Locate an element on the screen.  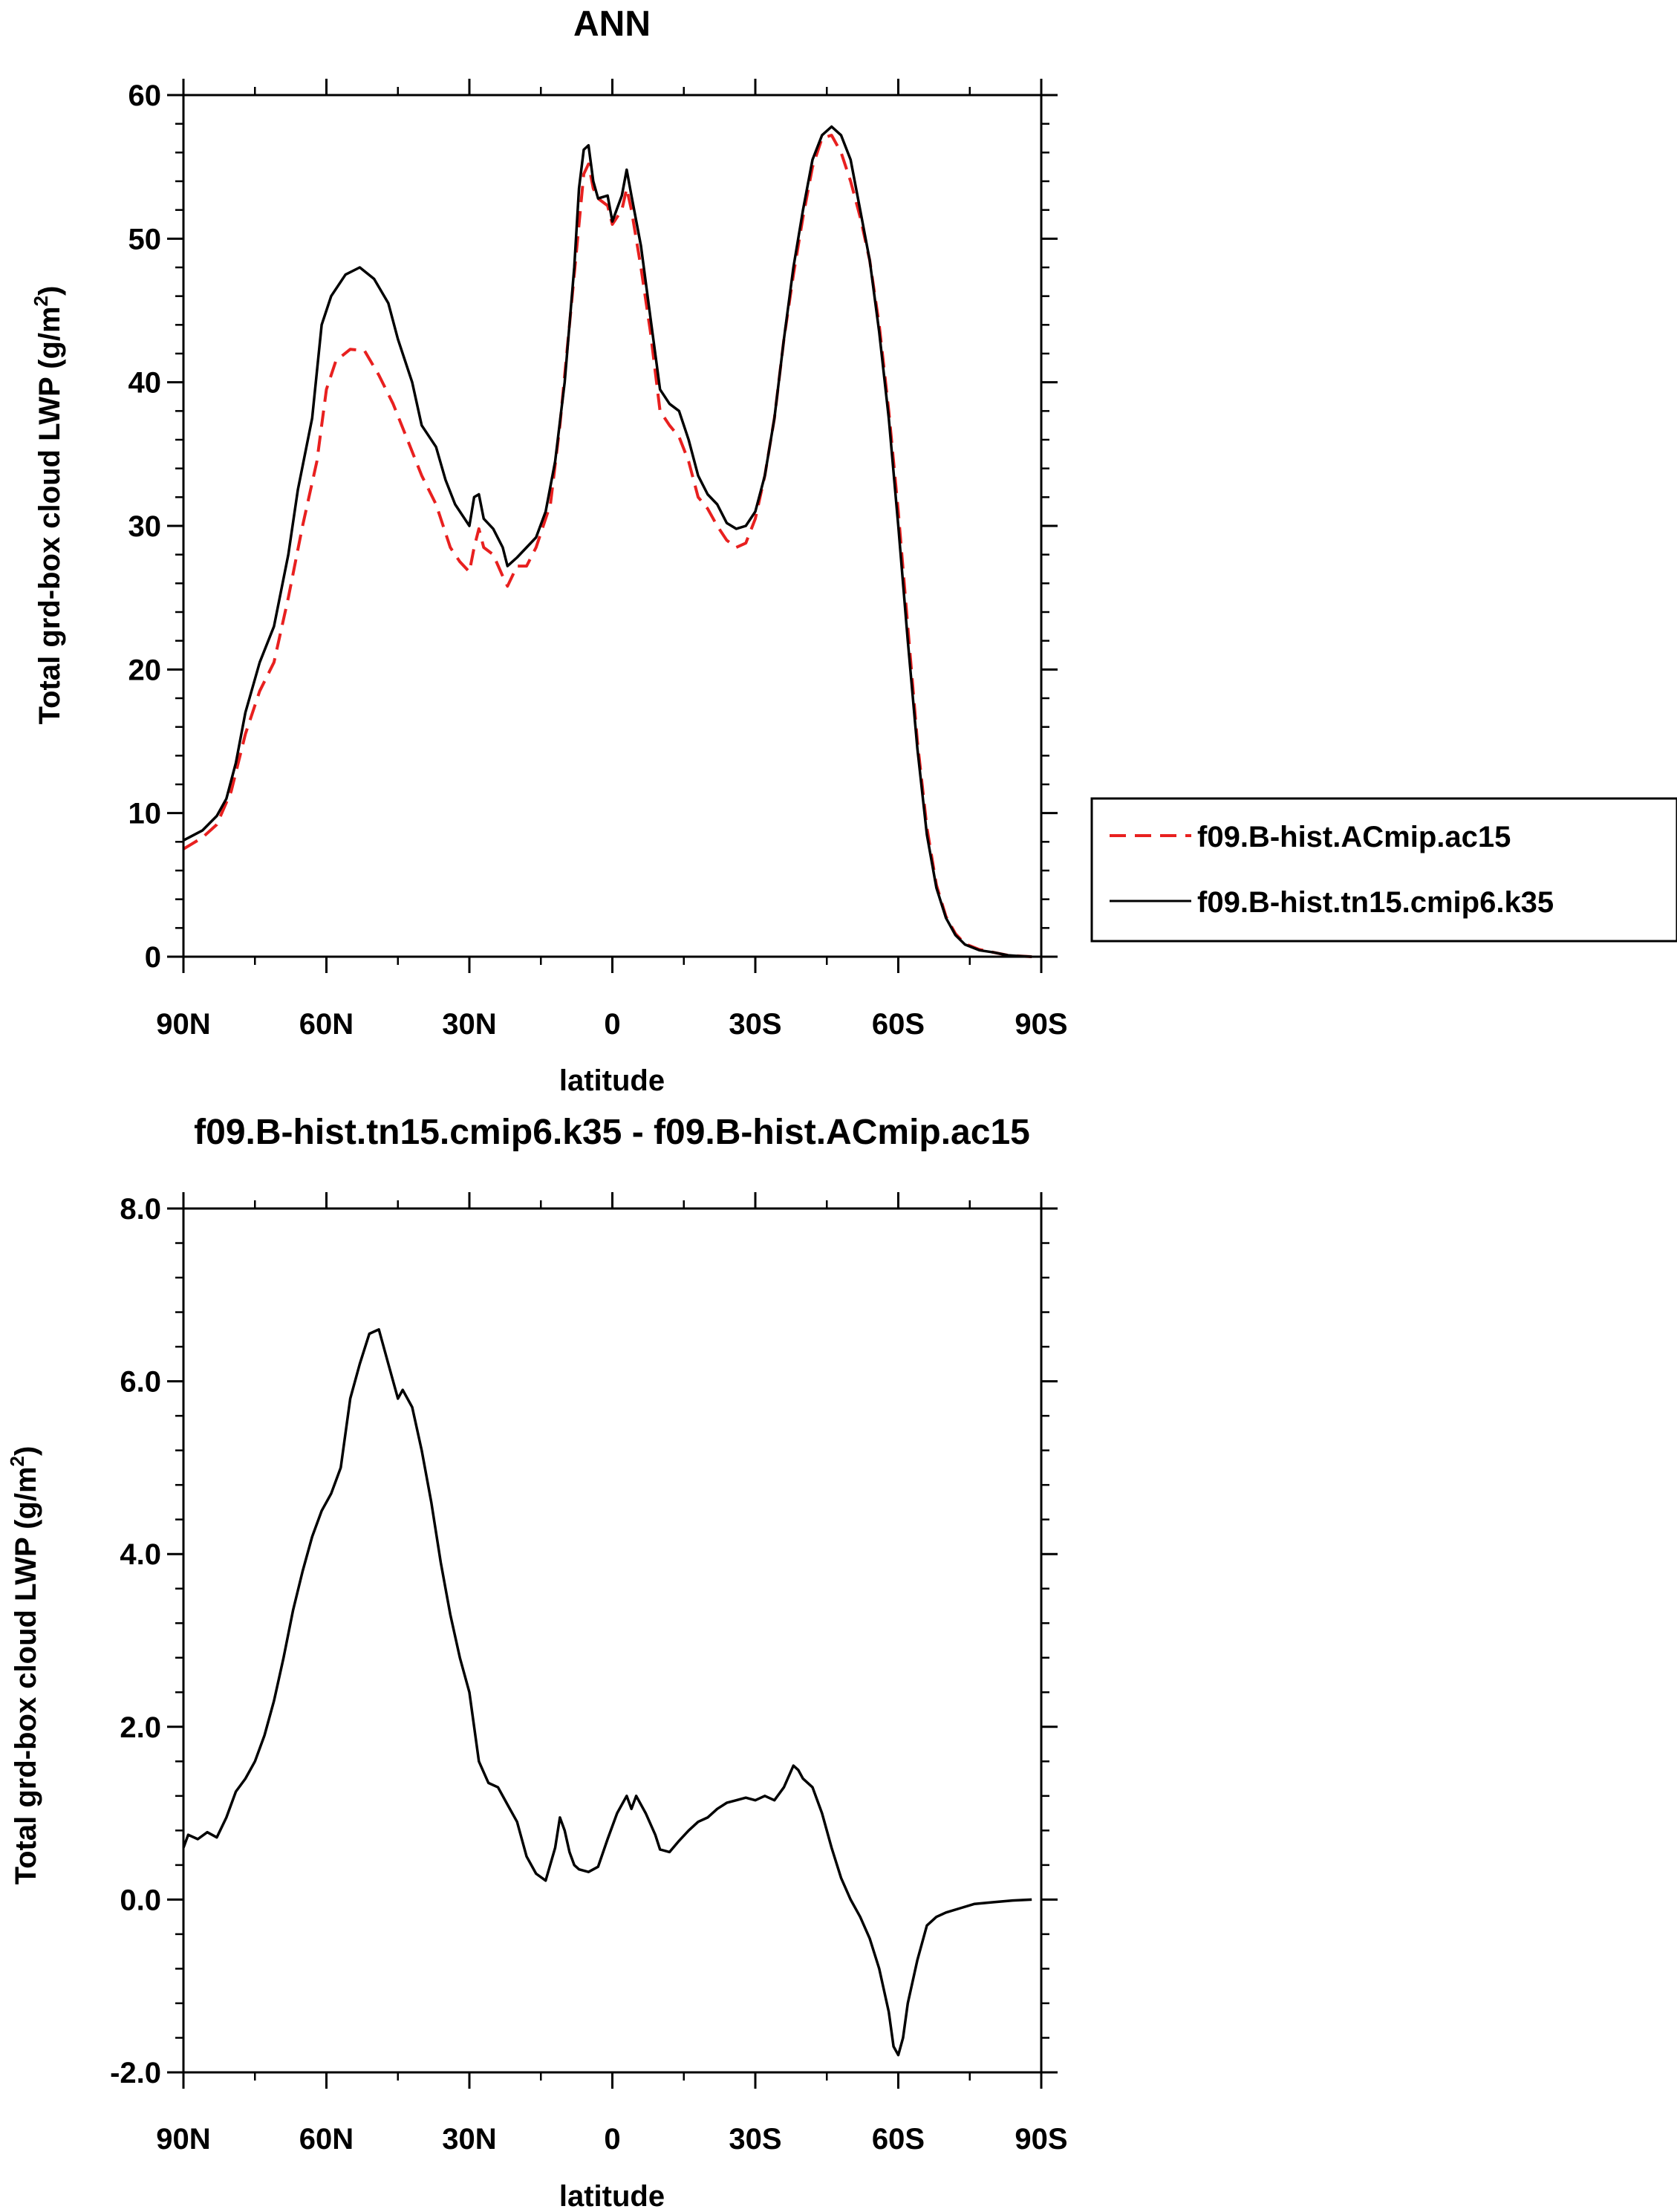
legend-label-k35: f09.B-hist.tn15.cmip6.k35 is located at coordinates (1375, 902).